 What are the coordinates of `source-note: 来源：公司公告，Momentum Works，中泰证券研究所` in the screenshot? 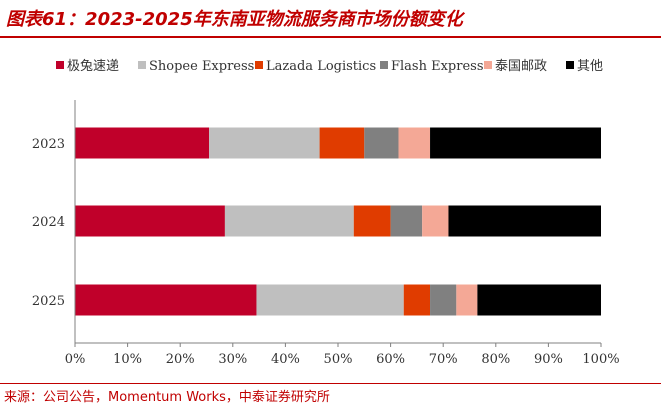 It's located at (167, 397).